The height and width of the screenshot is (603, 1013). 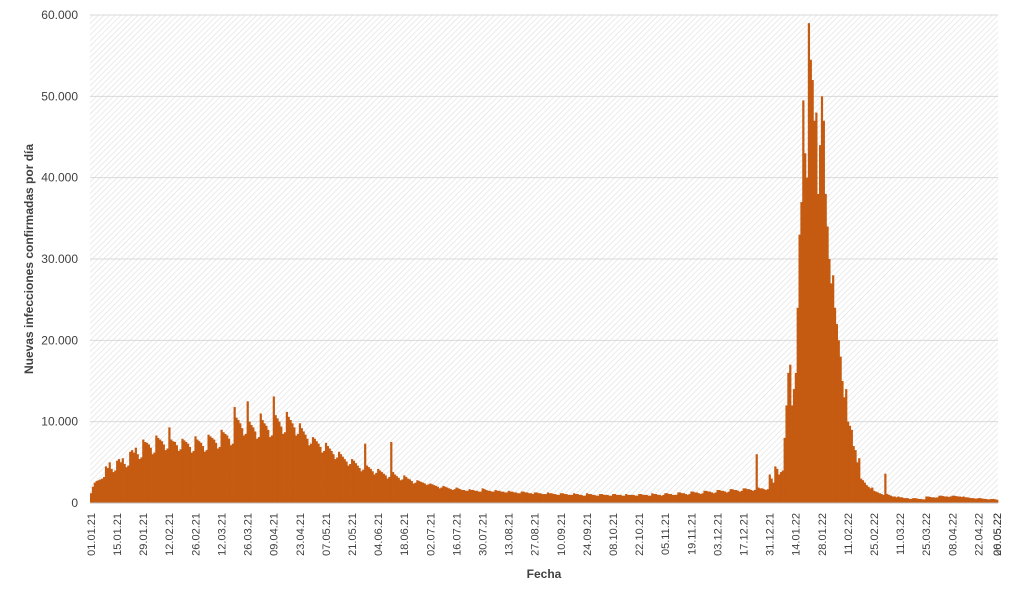 I want to click on x-tick-label: 16.07.21, so click(x=457, y=534).